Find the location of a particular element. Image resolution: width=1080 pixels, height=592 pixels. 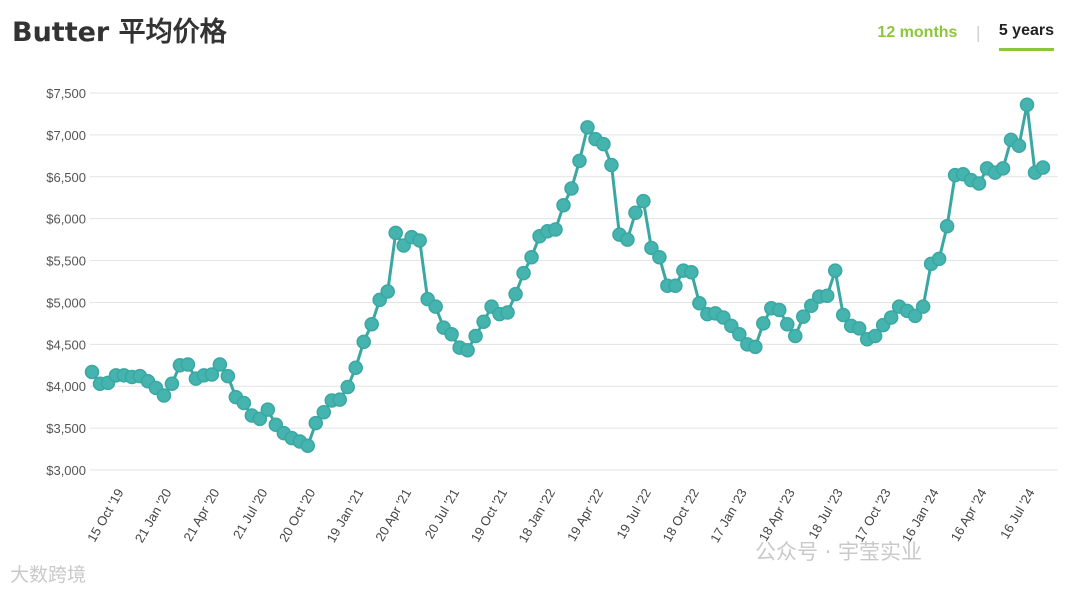

y-tick-label: $6,500 is located at coordinates (66, 177).